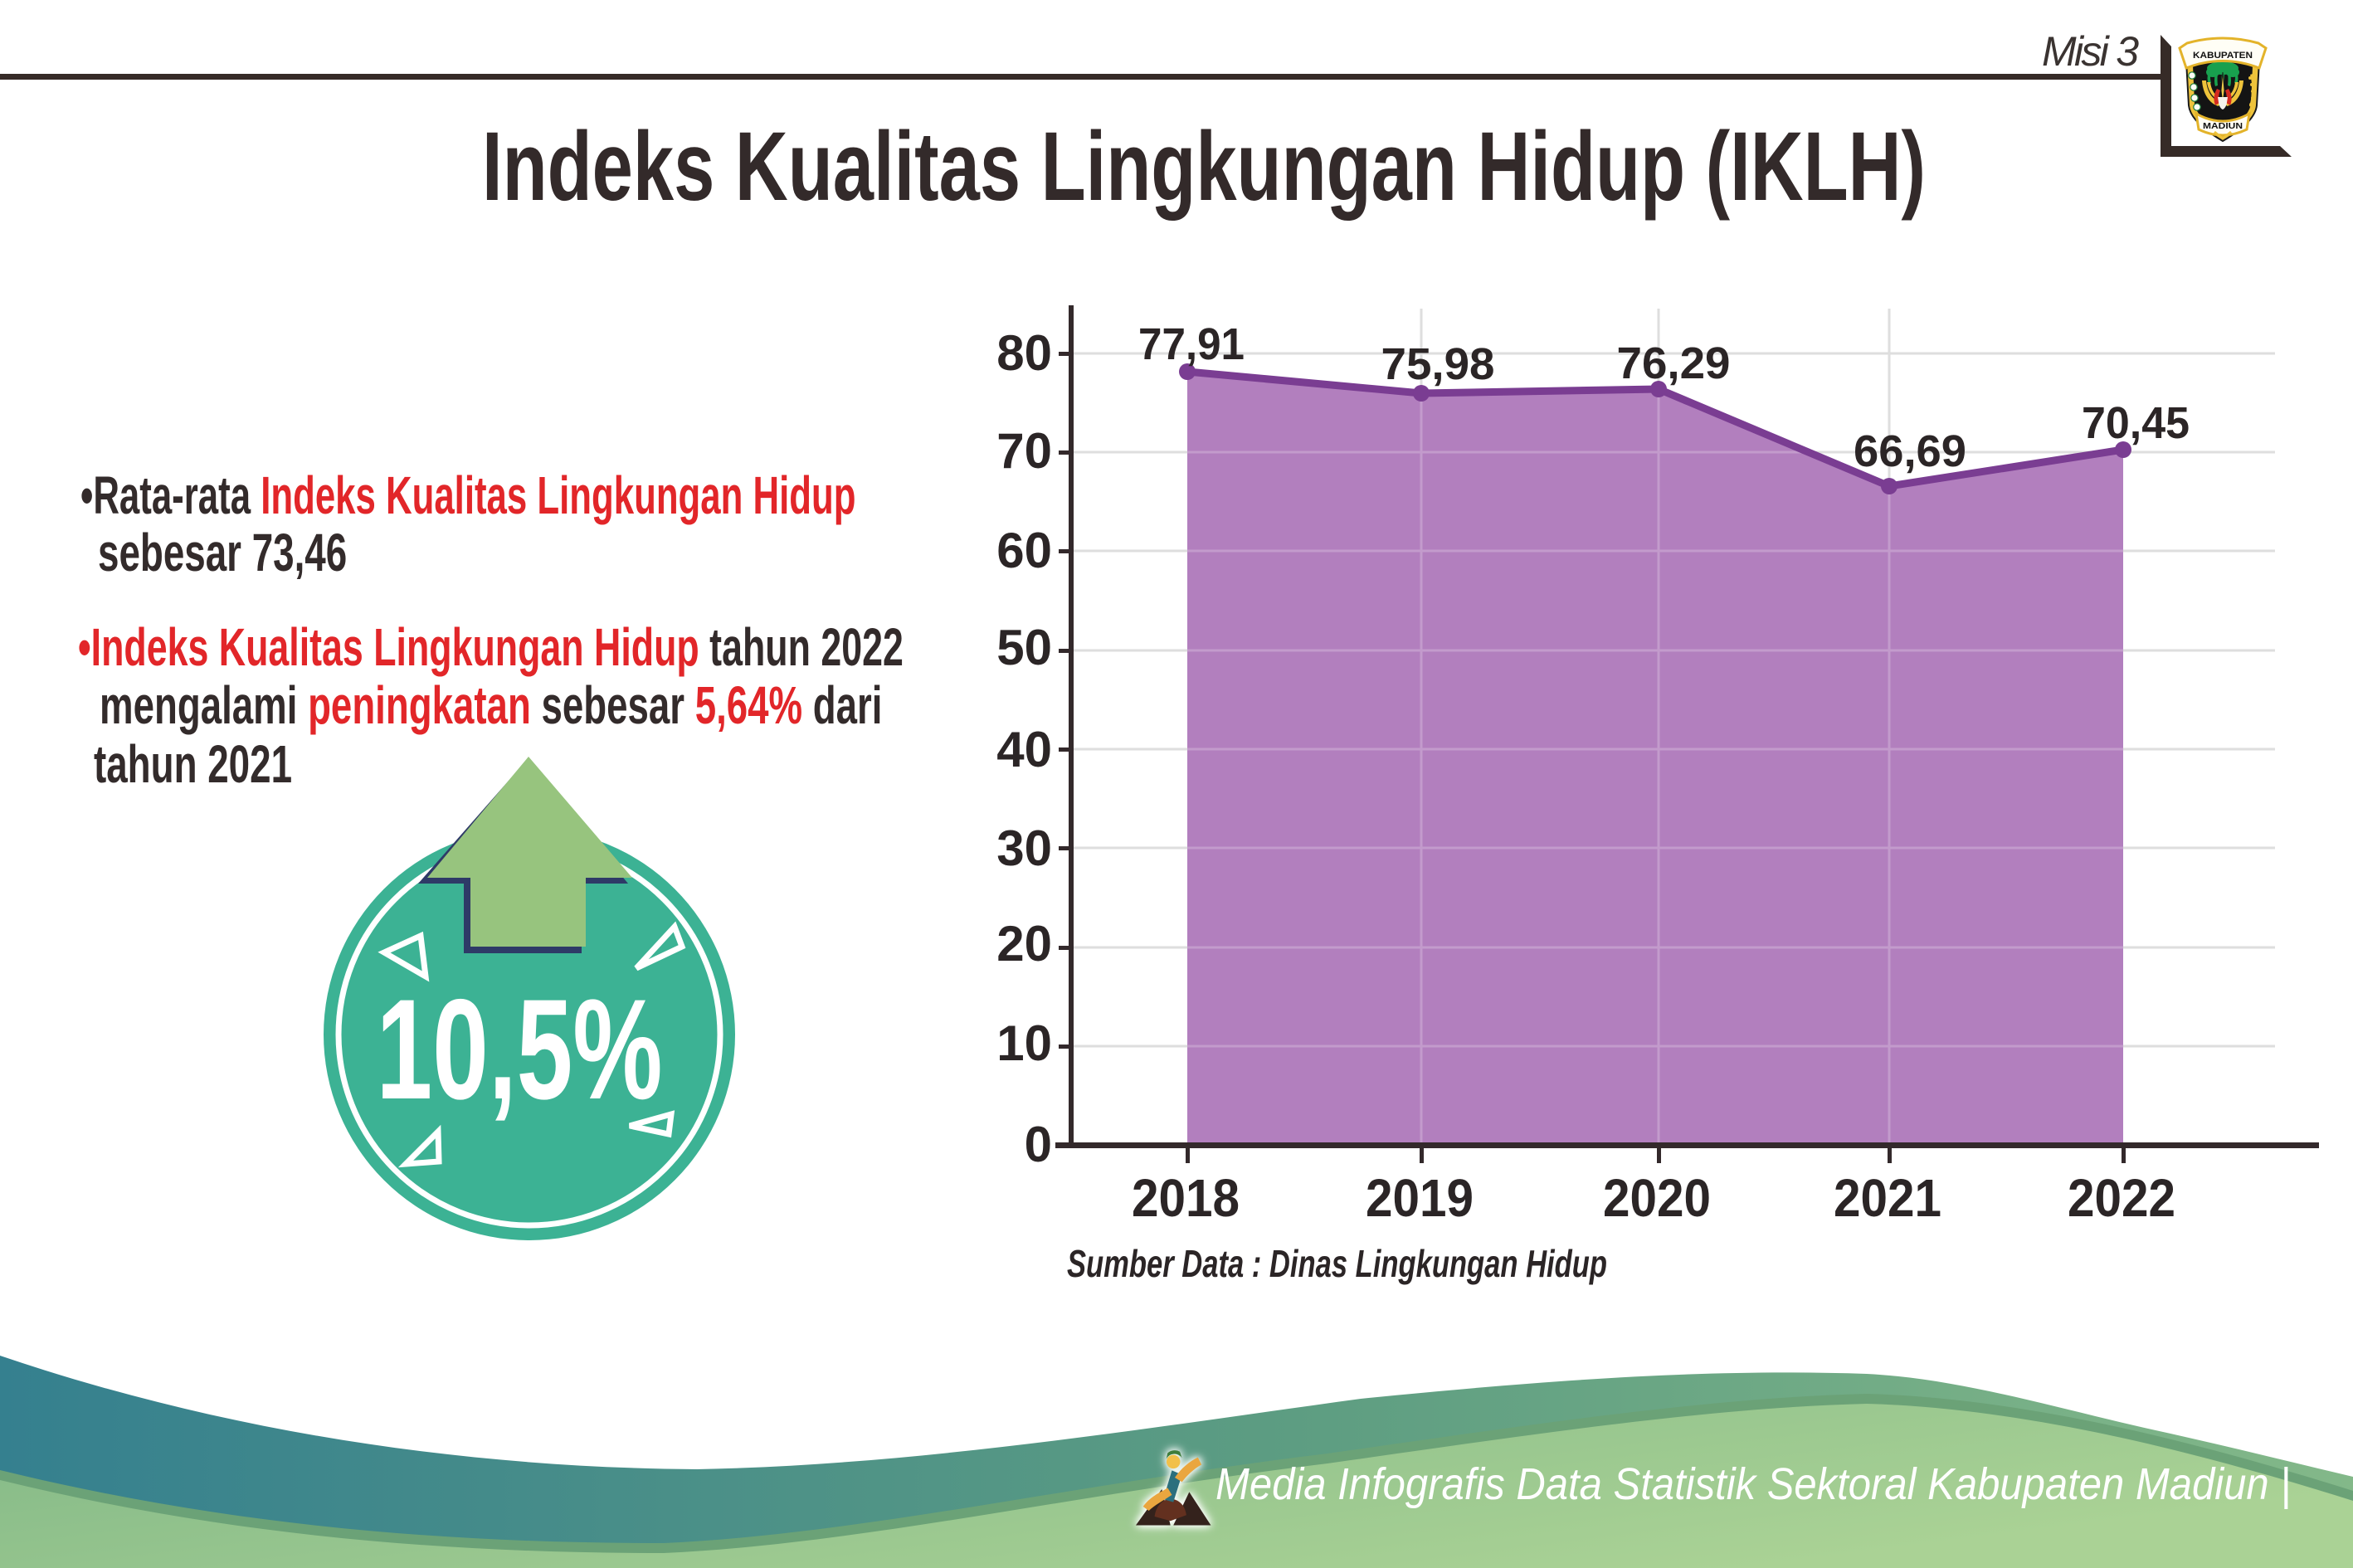 The image size is (2353, 1568). What do you see at coordinates (1438, 364) in the screenshot?
I see `svg-text: 75,98` at bounding box center [1438, 364].